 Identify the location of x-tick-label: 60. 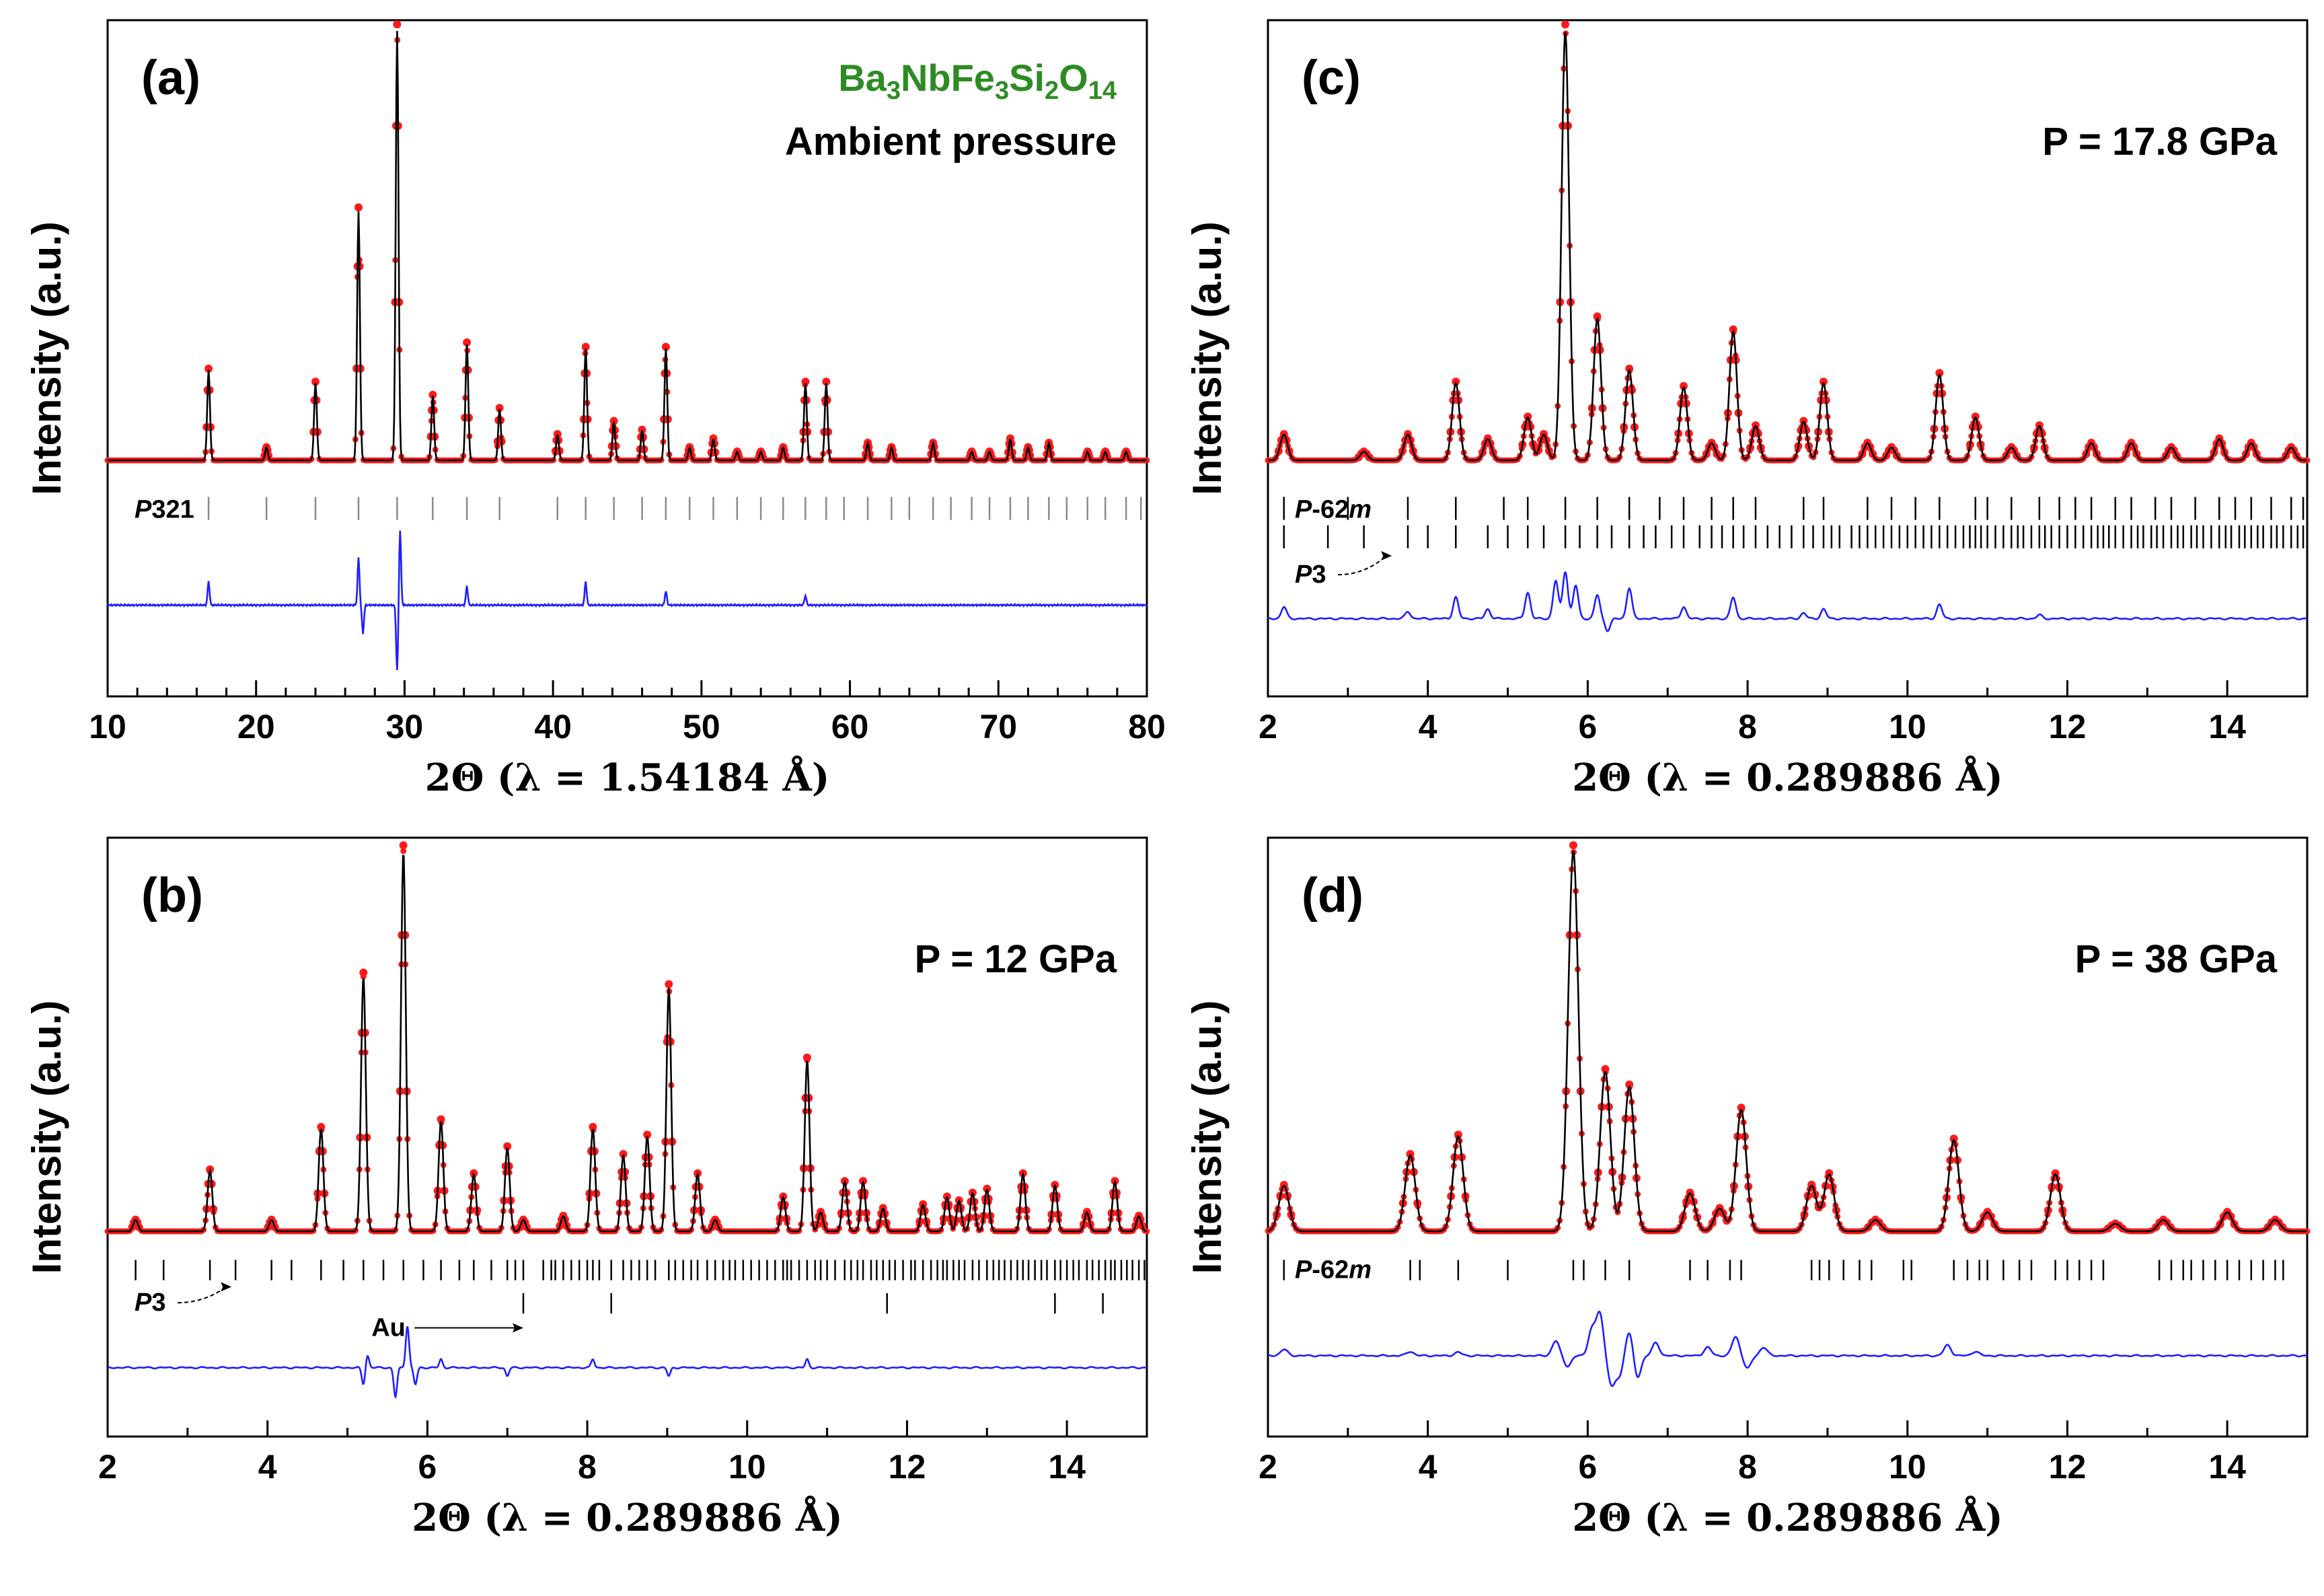
(850, 727).